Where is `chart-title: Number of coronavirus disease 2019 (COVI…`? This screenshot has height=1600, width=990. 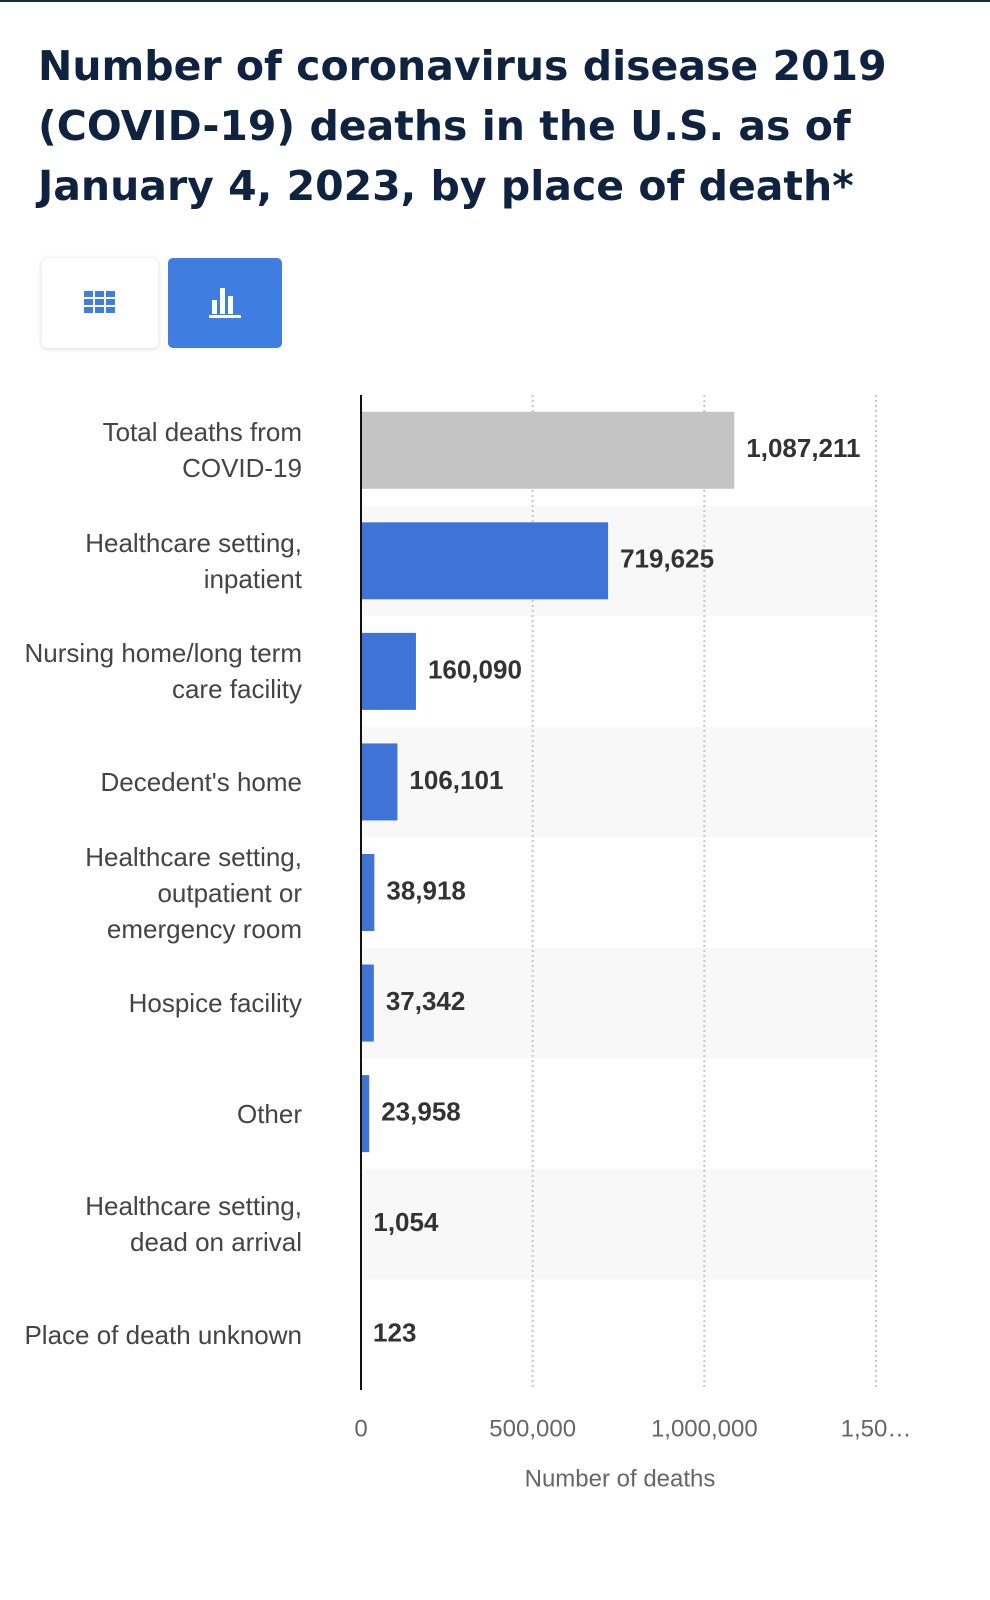
chart-title: Number of coronavirus disease 2019 (COVI… is located at coordinates (462, 126).